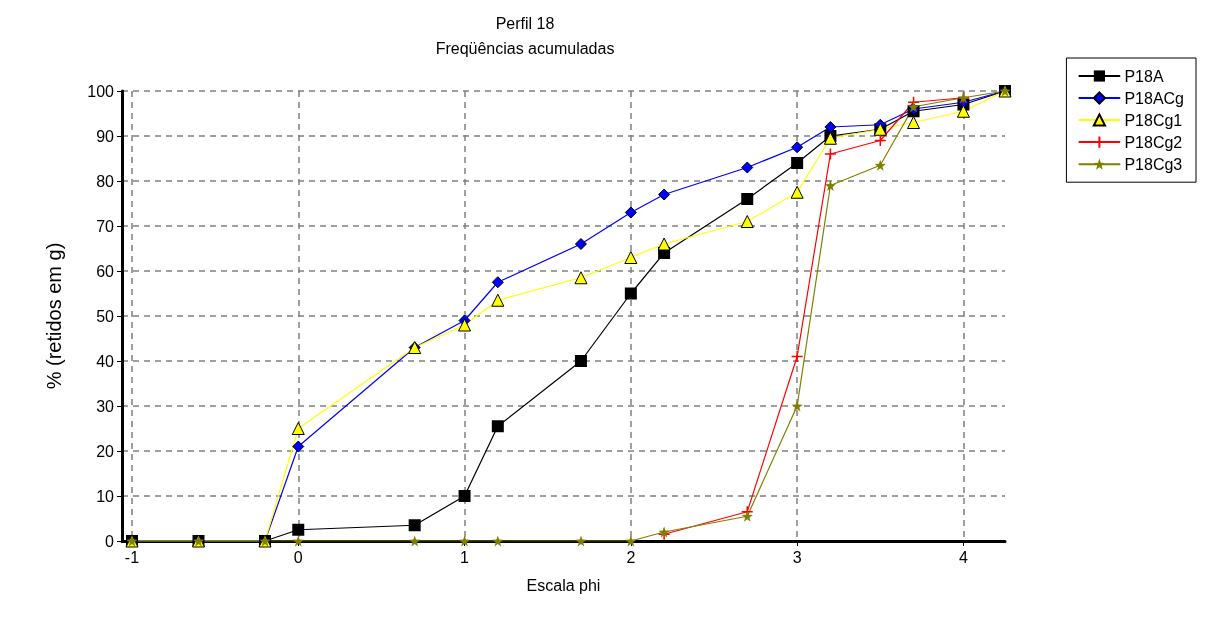 The height and width of the screenshot is (617, 1224). I want to click on y-tick-label: 50, so click(105, 316).